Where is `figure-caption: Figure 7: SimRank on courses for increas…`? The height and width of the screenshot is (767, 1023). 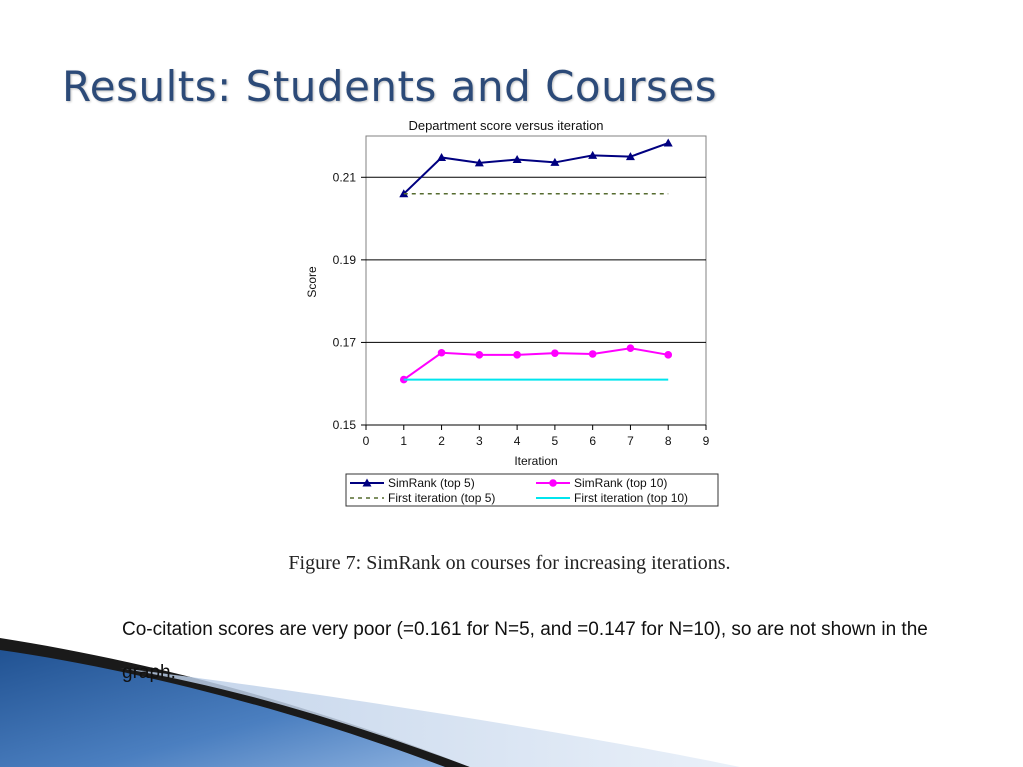 figure-caption: Figure 7: SimRank on courses for increas… is located at coordinates (509, 563).